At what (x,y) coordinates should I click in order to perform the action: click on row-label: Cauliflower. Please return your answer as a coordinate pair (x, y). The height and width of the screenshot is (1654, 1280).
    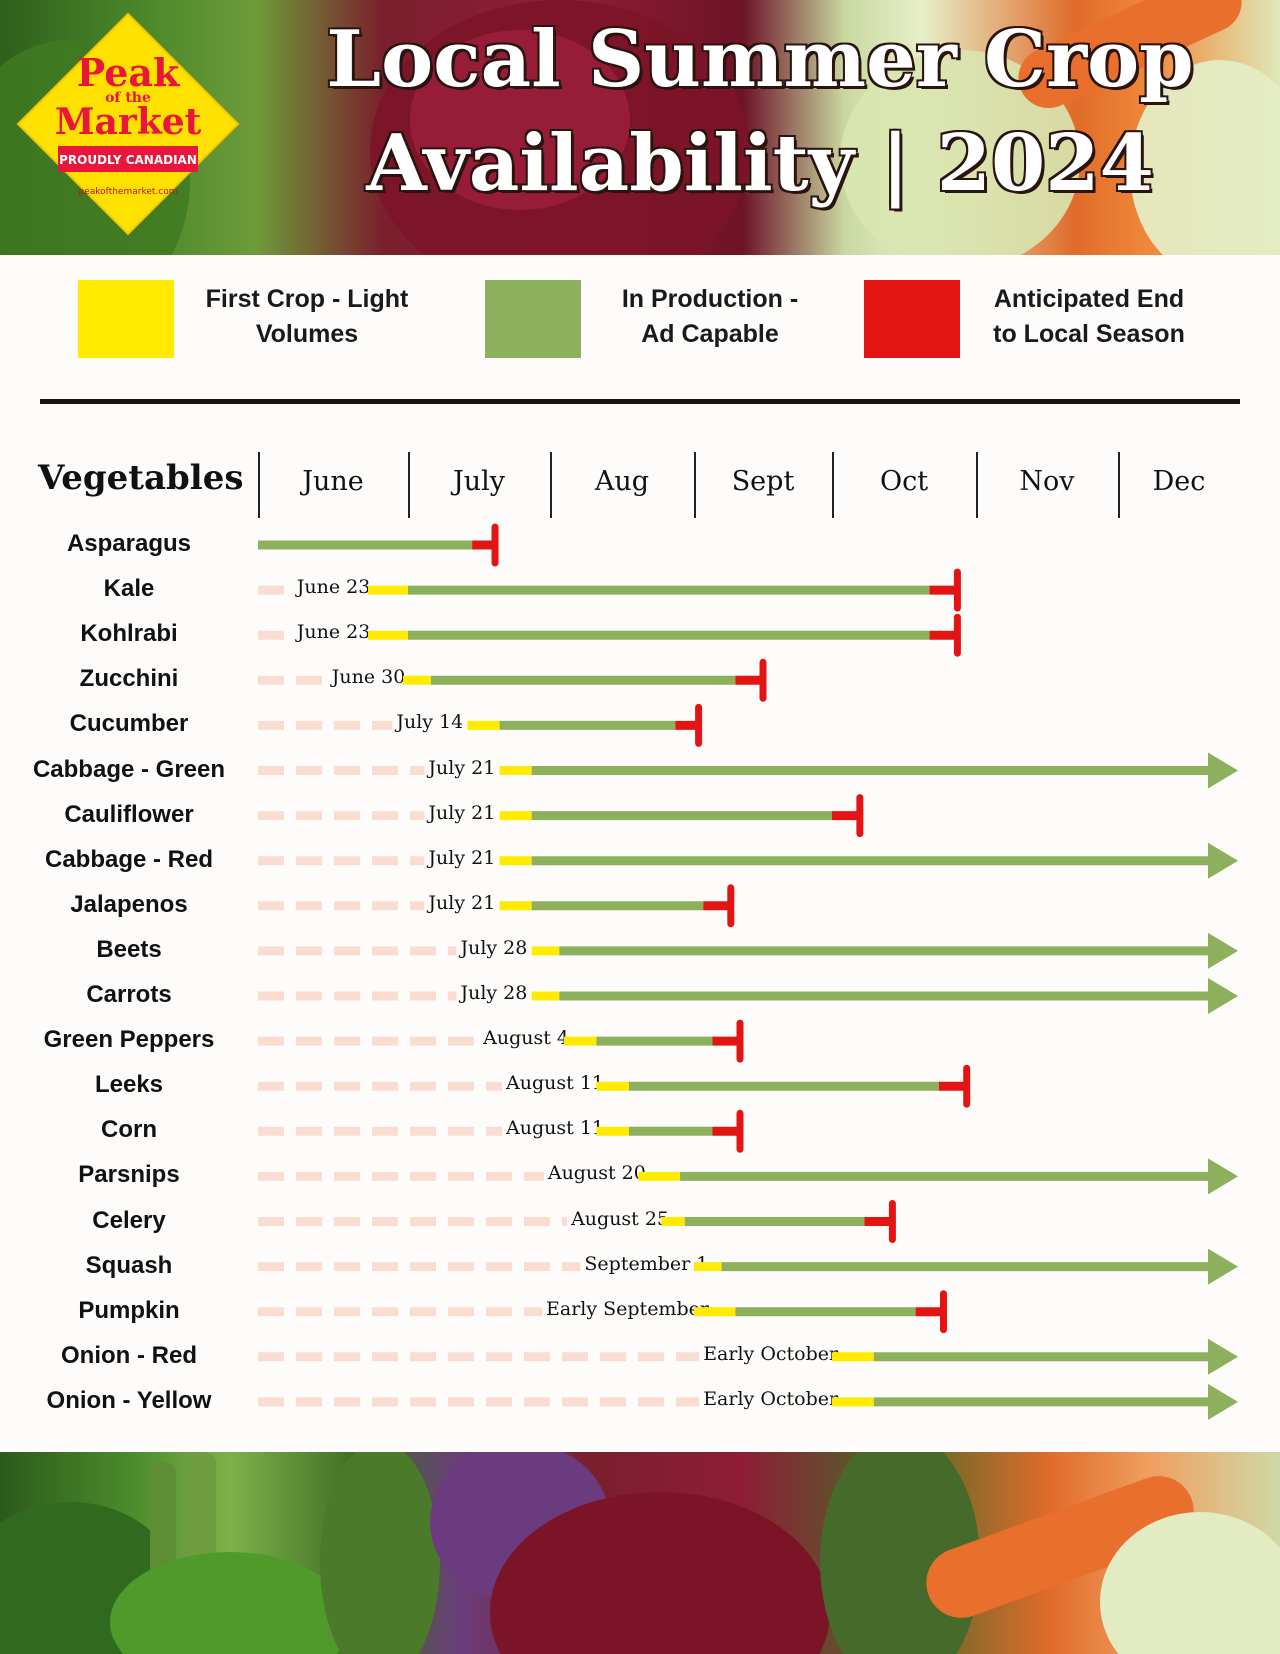
    Looking at the image, I should click on (129, 814).